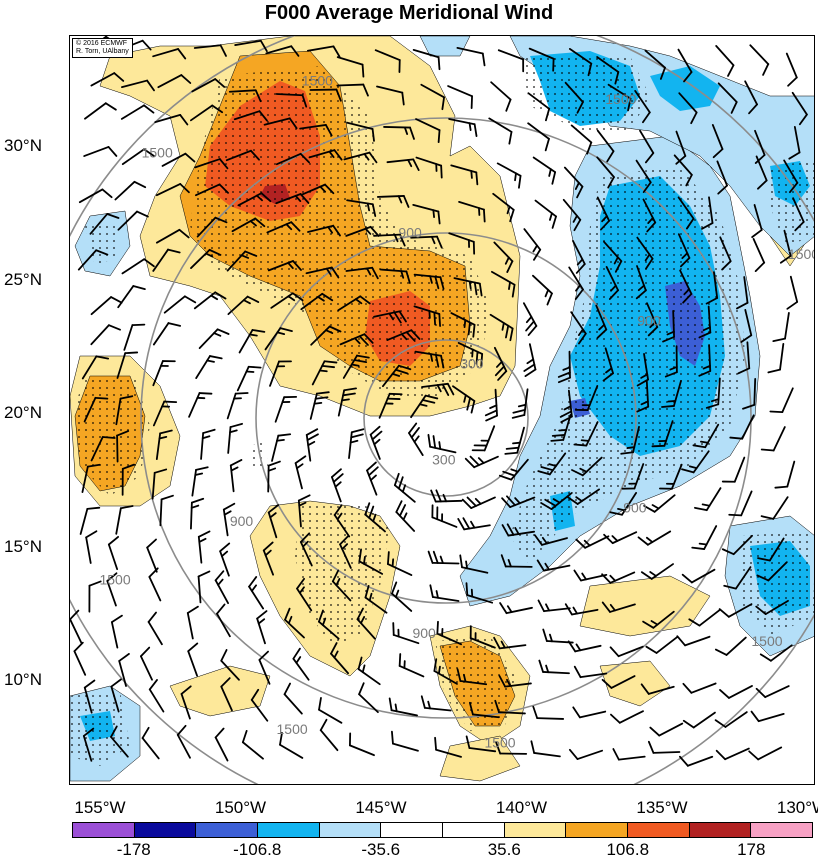  Describe the element at coordinates (157, 152) in the screenshot. I see `contour-label: 1500` at that location.